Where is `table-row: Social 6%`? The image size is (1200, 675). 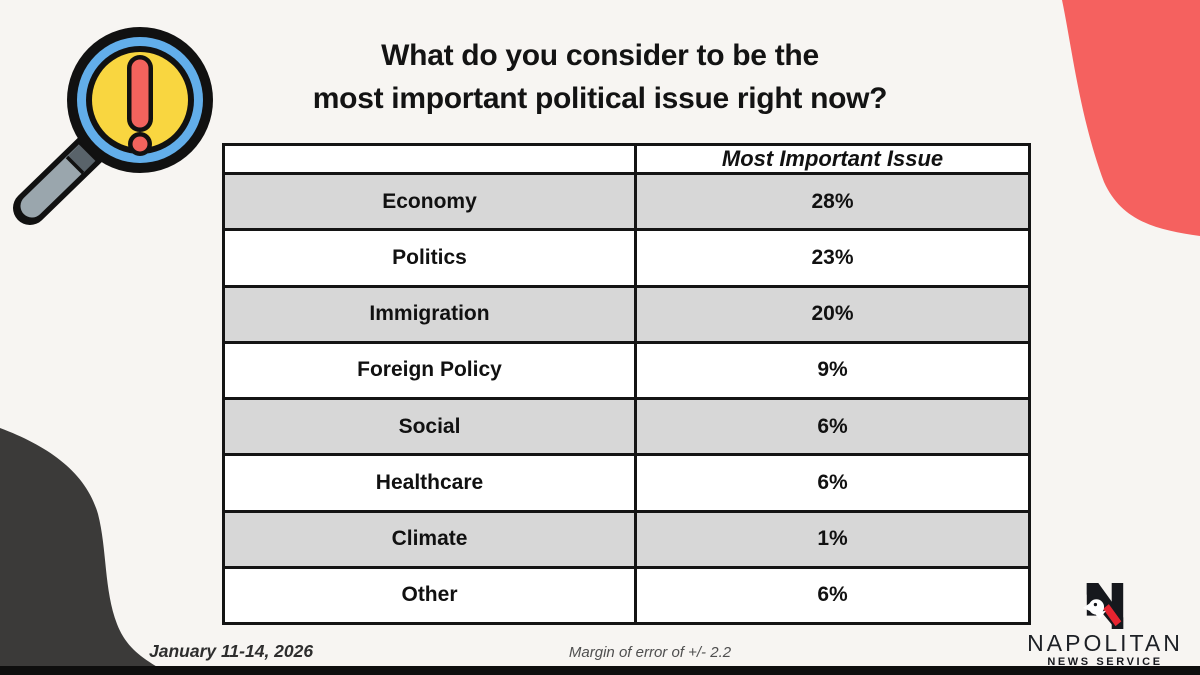
table-row: Social 6% is located at coordinates (626, 426).